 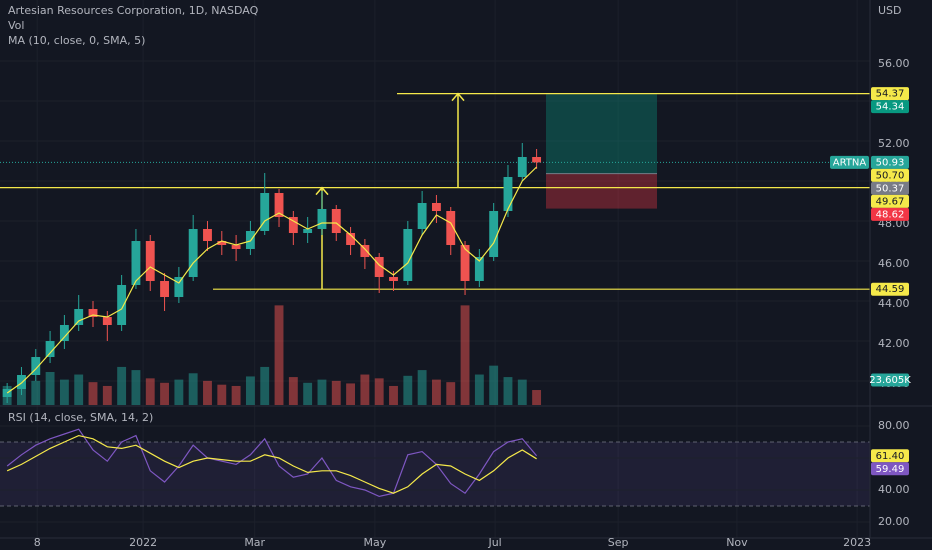 I want to click on entry-label-box, so click(x=890, y=188).